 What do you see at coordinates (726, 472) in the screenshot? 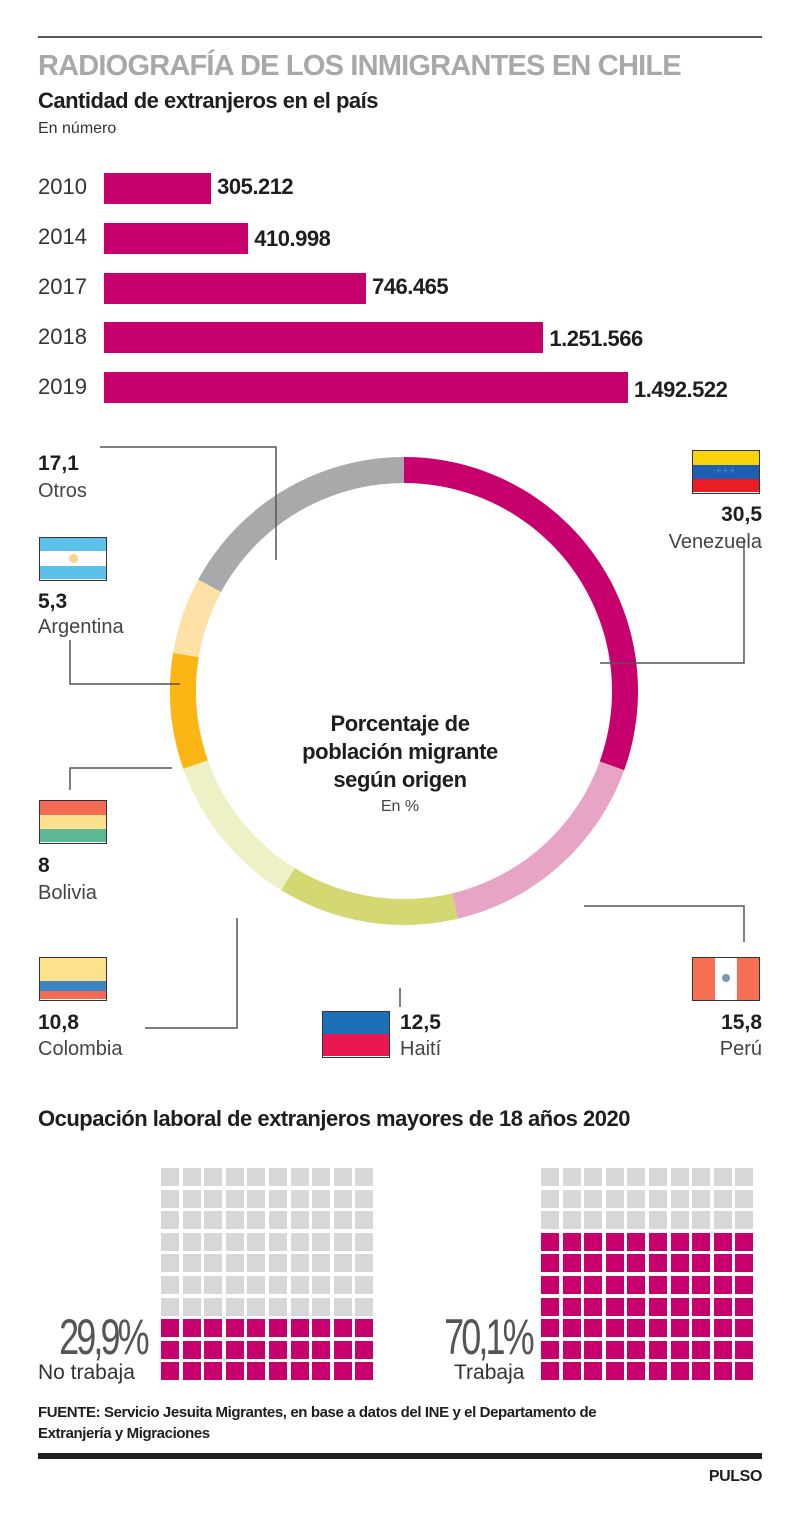
I see `venezuela-flag-icon: ⁘⁘⁘` at bounding box center [726, 472].